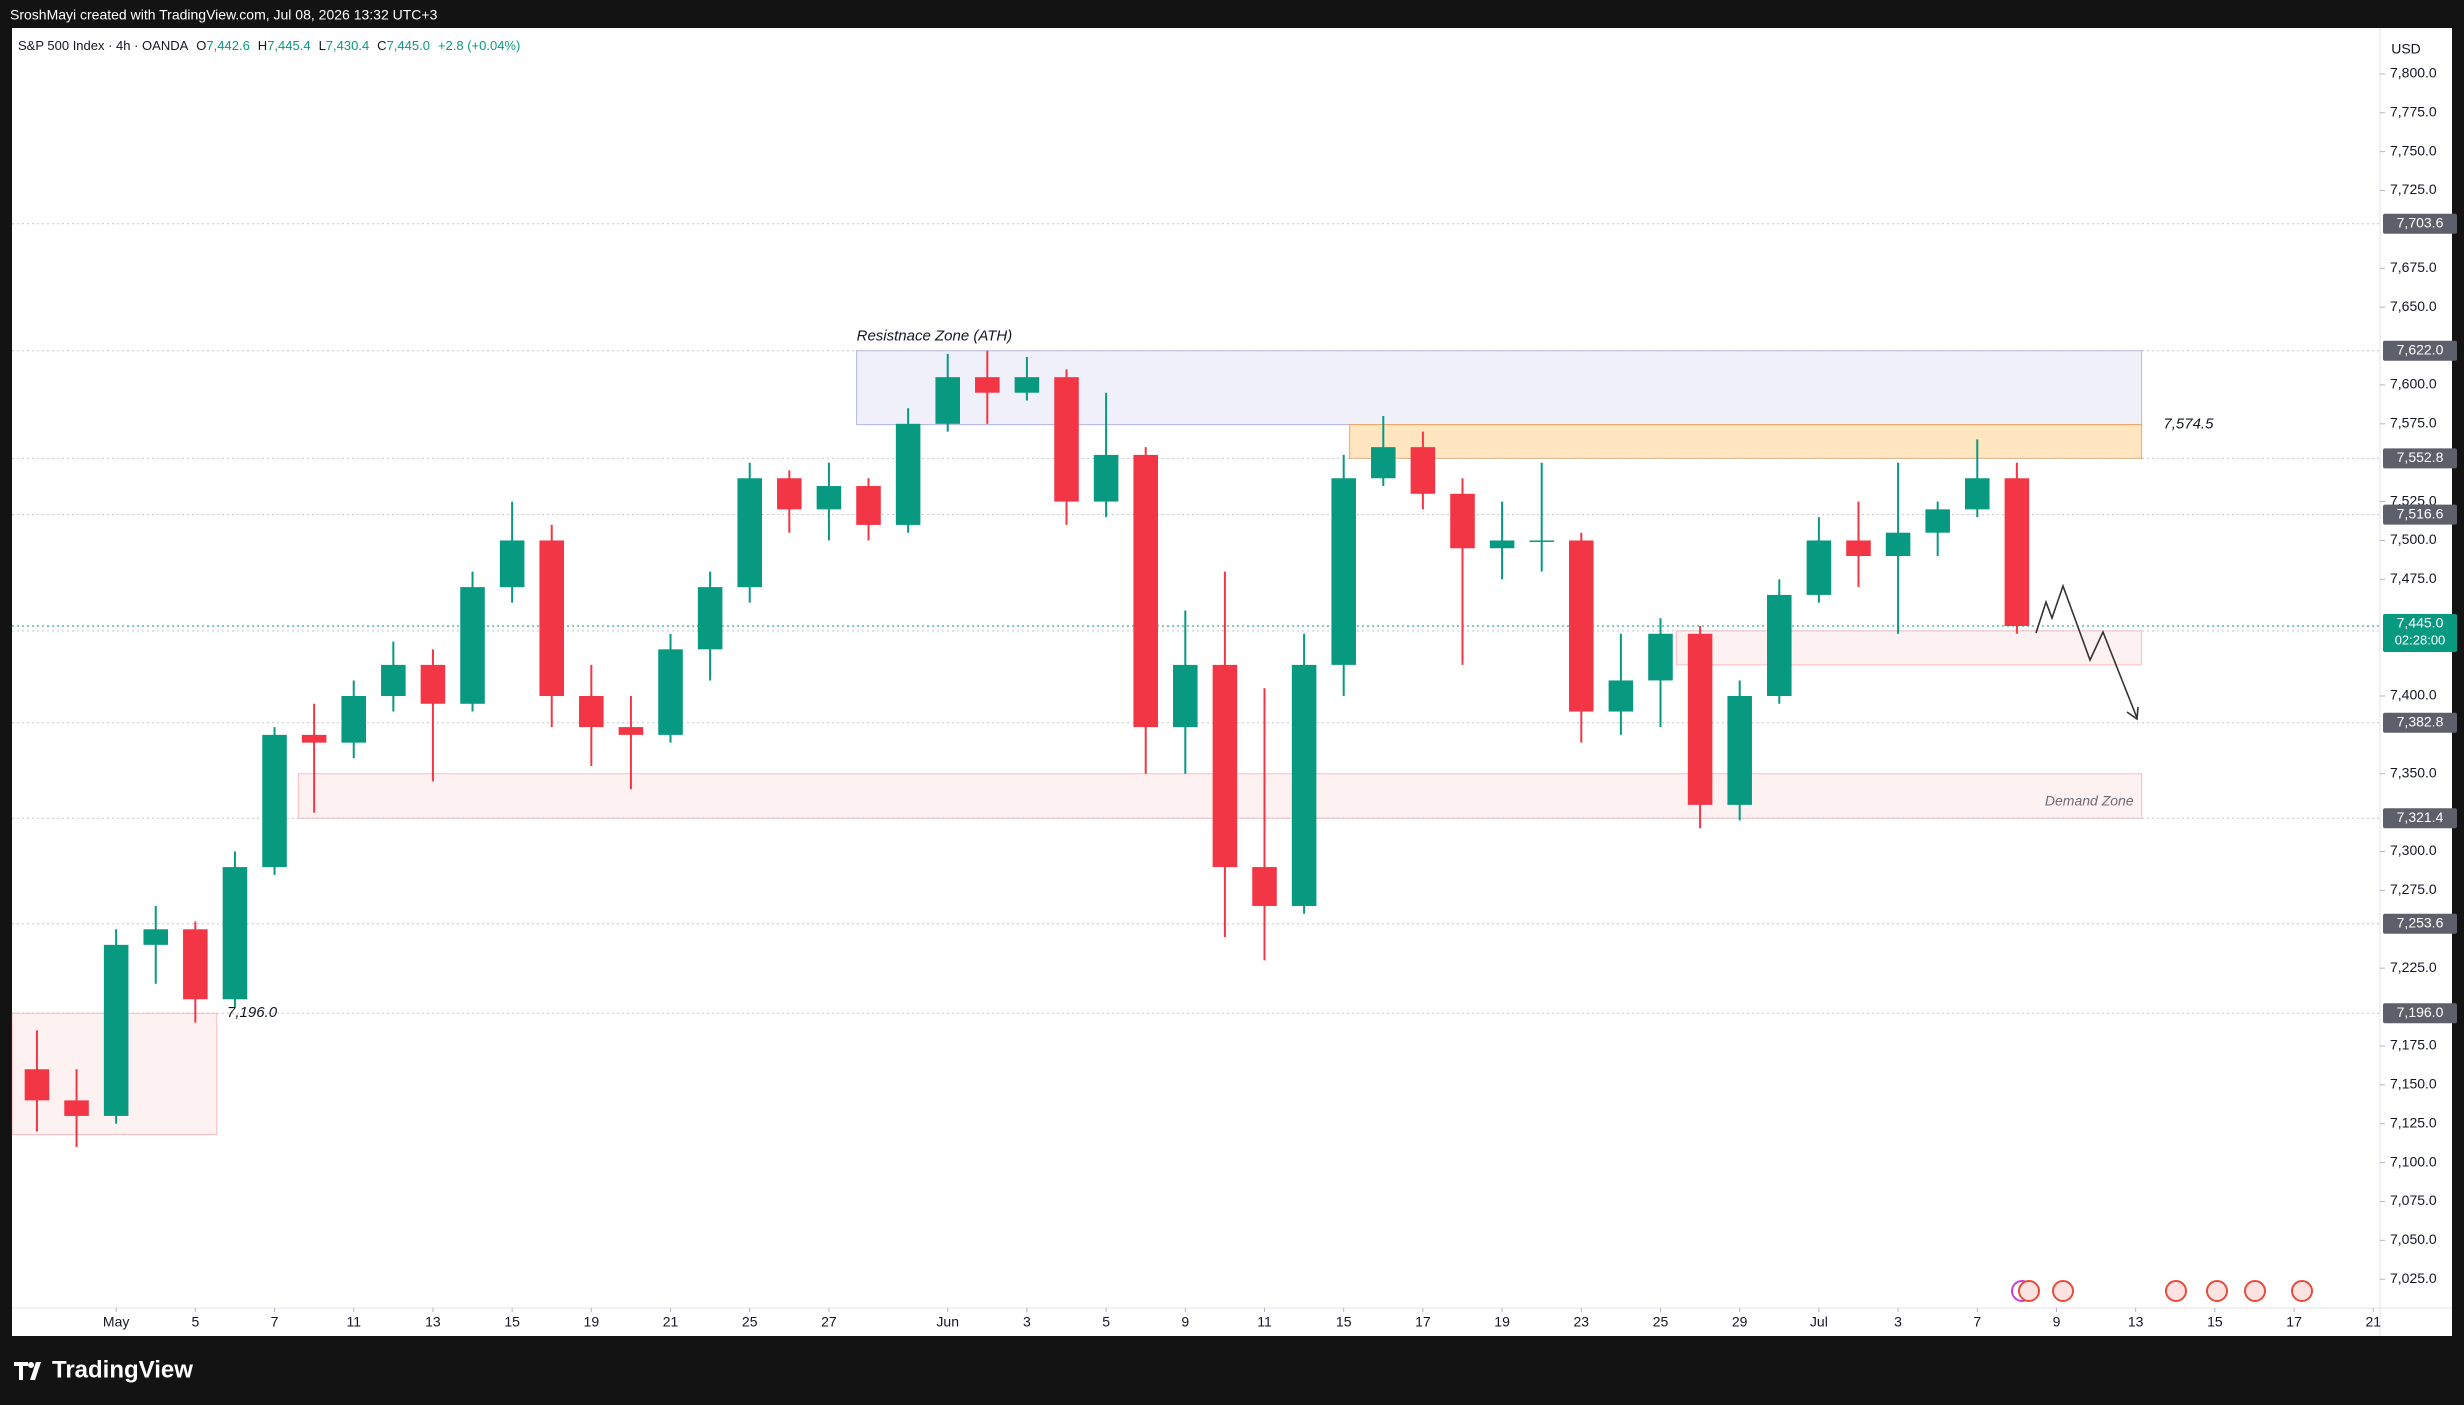 Image resolution: width=2464 pixels, height=1405 pixels. Describe the element at coordinates (2413, 850) in the screenshot. I see `y-tick-label: 7,300.0` at that location.